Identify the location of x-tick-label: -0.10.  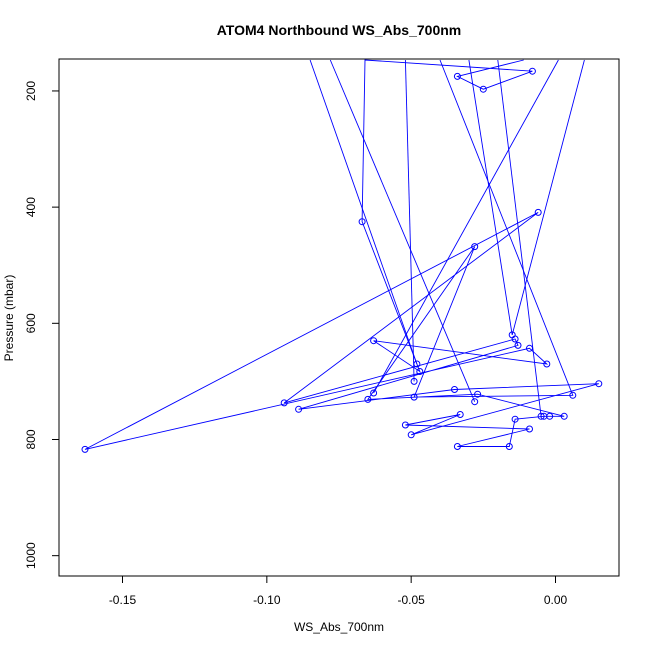
(267, 600).